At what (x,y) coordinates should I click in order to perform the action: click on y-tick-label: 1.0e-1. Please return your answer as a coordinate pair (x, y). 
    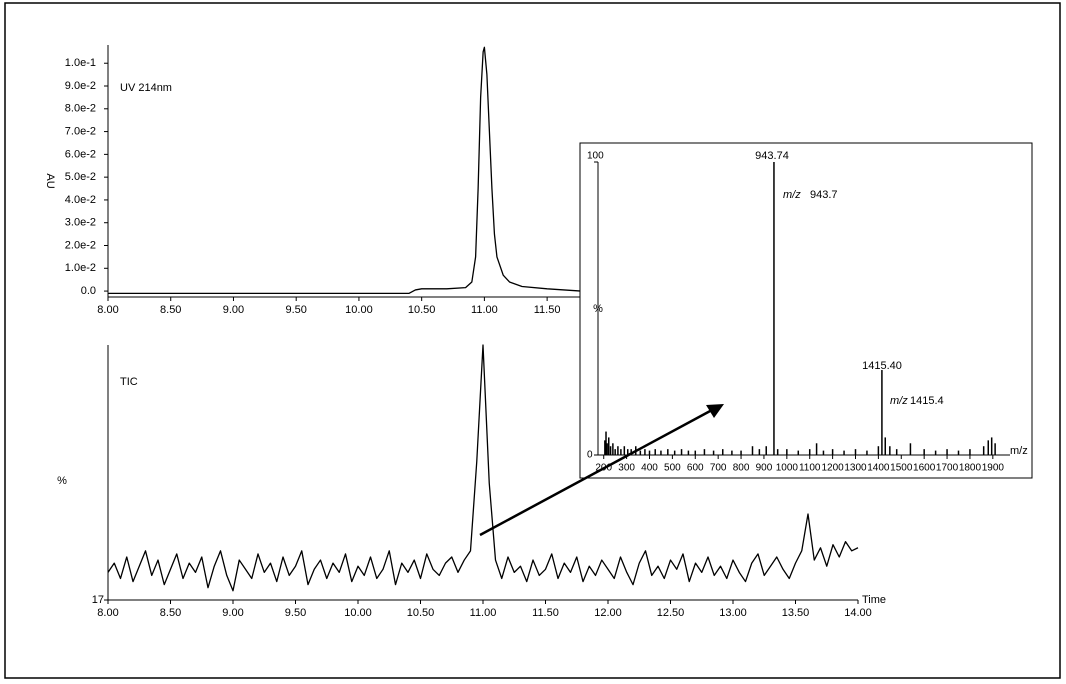
    Looking at the image, I should click on (80, 63).